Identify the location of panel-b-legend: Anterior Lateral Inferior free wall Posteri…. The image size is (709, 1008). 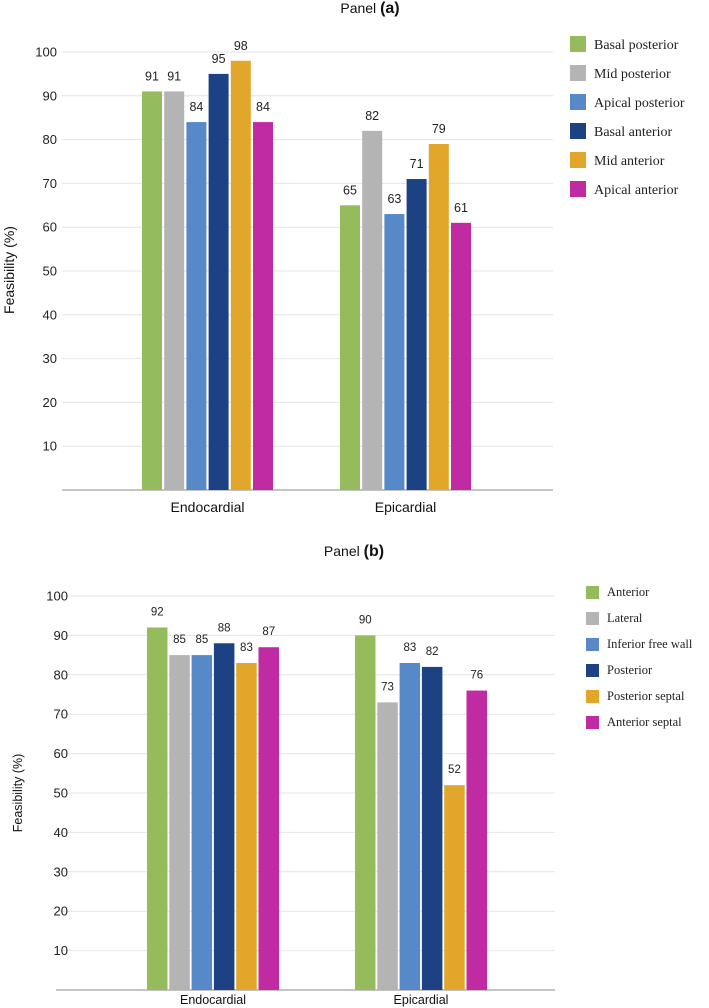
(639, 657).